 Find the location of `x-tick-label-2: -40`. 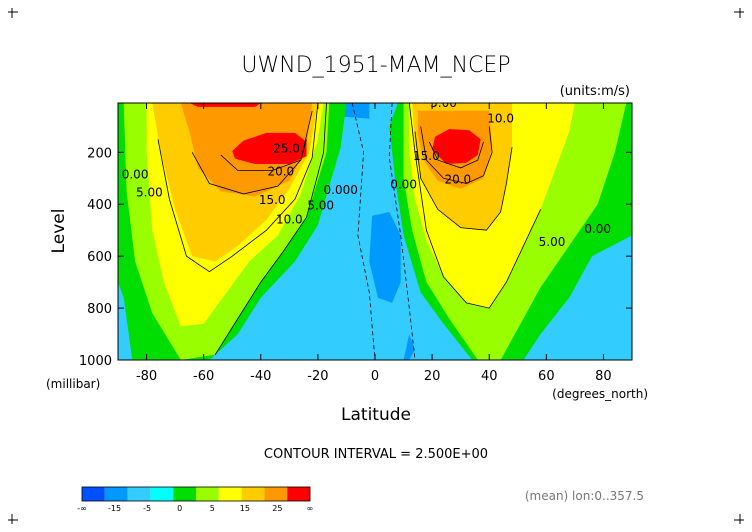

x-tick-label-2: -40 is located at coordinates (260, 376).